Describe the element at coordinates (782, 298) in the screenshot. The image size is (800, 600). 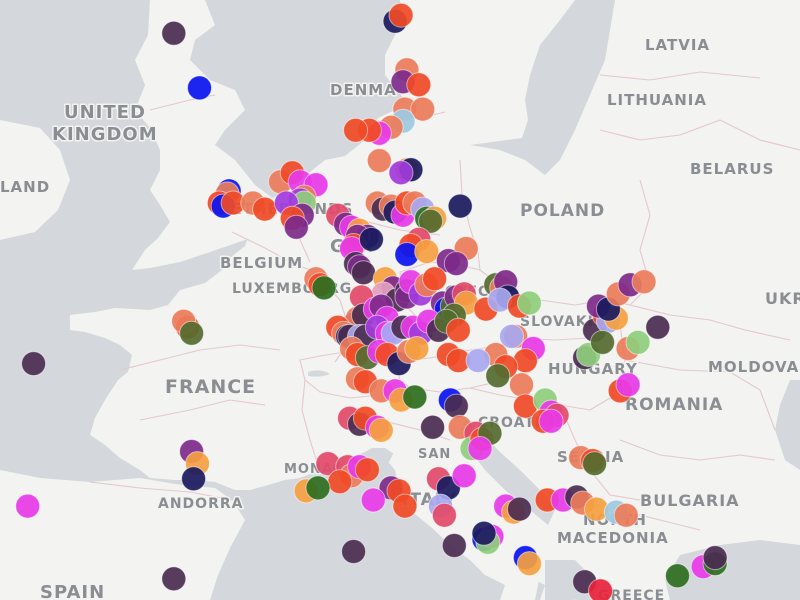
I see `country-label-ukraine: UKR` at that location.